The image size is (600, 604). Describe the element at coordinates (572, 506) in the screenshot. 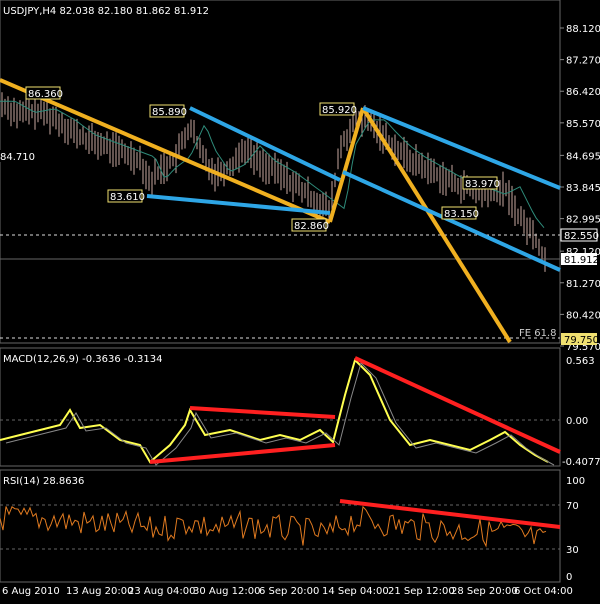

I see `rsi-tick: 70` at that location.